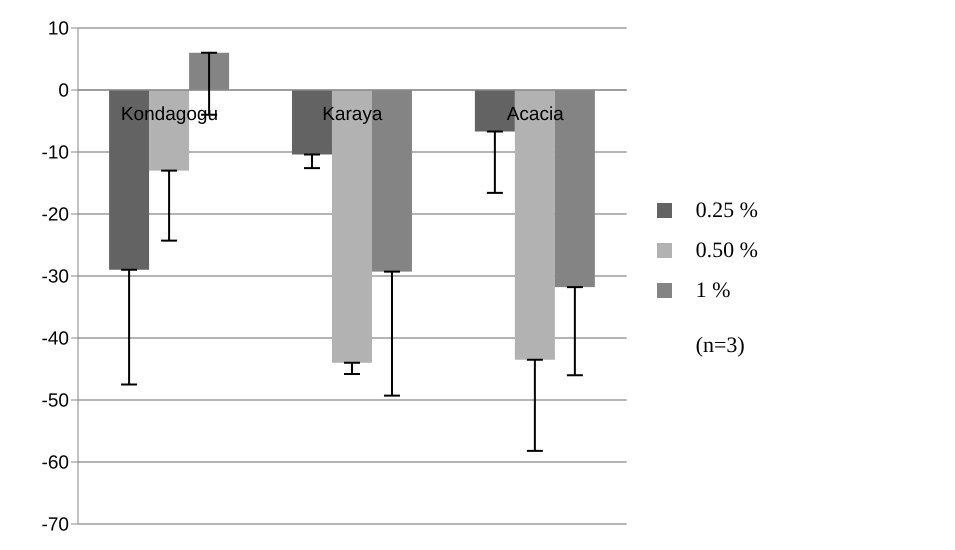 The width and height of the screenshot is (955, 550). Describe the element at coordinates (55, 153) in the screenshot. I see `y-tick-label: -10` at that location.